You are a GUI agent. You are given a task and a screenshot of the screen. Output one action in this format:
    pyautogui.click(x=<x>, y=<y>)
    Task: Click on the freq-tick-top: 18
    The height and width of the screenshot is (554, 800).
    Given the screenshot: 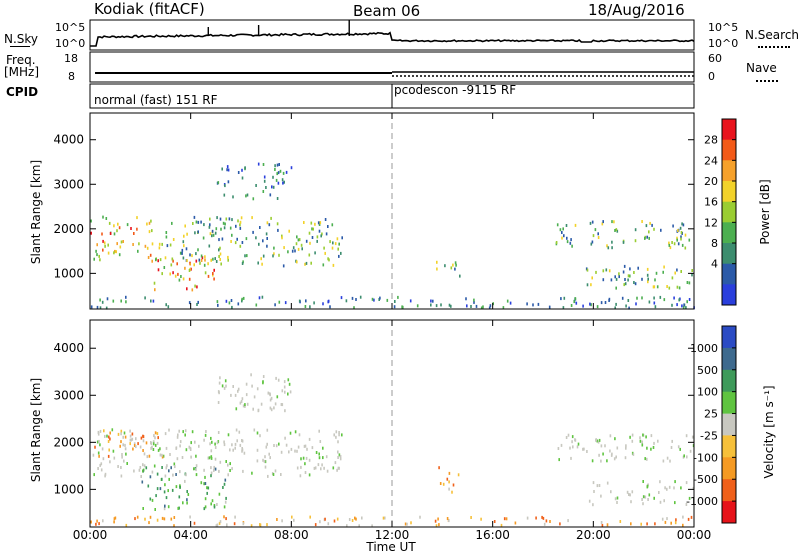 What is the action you would take?
    pyautogui.click(x=71, y=58)
    